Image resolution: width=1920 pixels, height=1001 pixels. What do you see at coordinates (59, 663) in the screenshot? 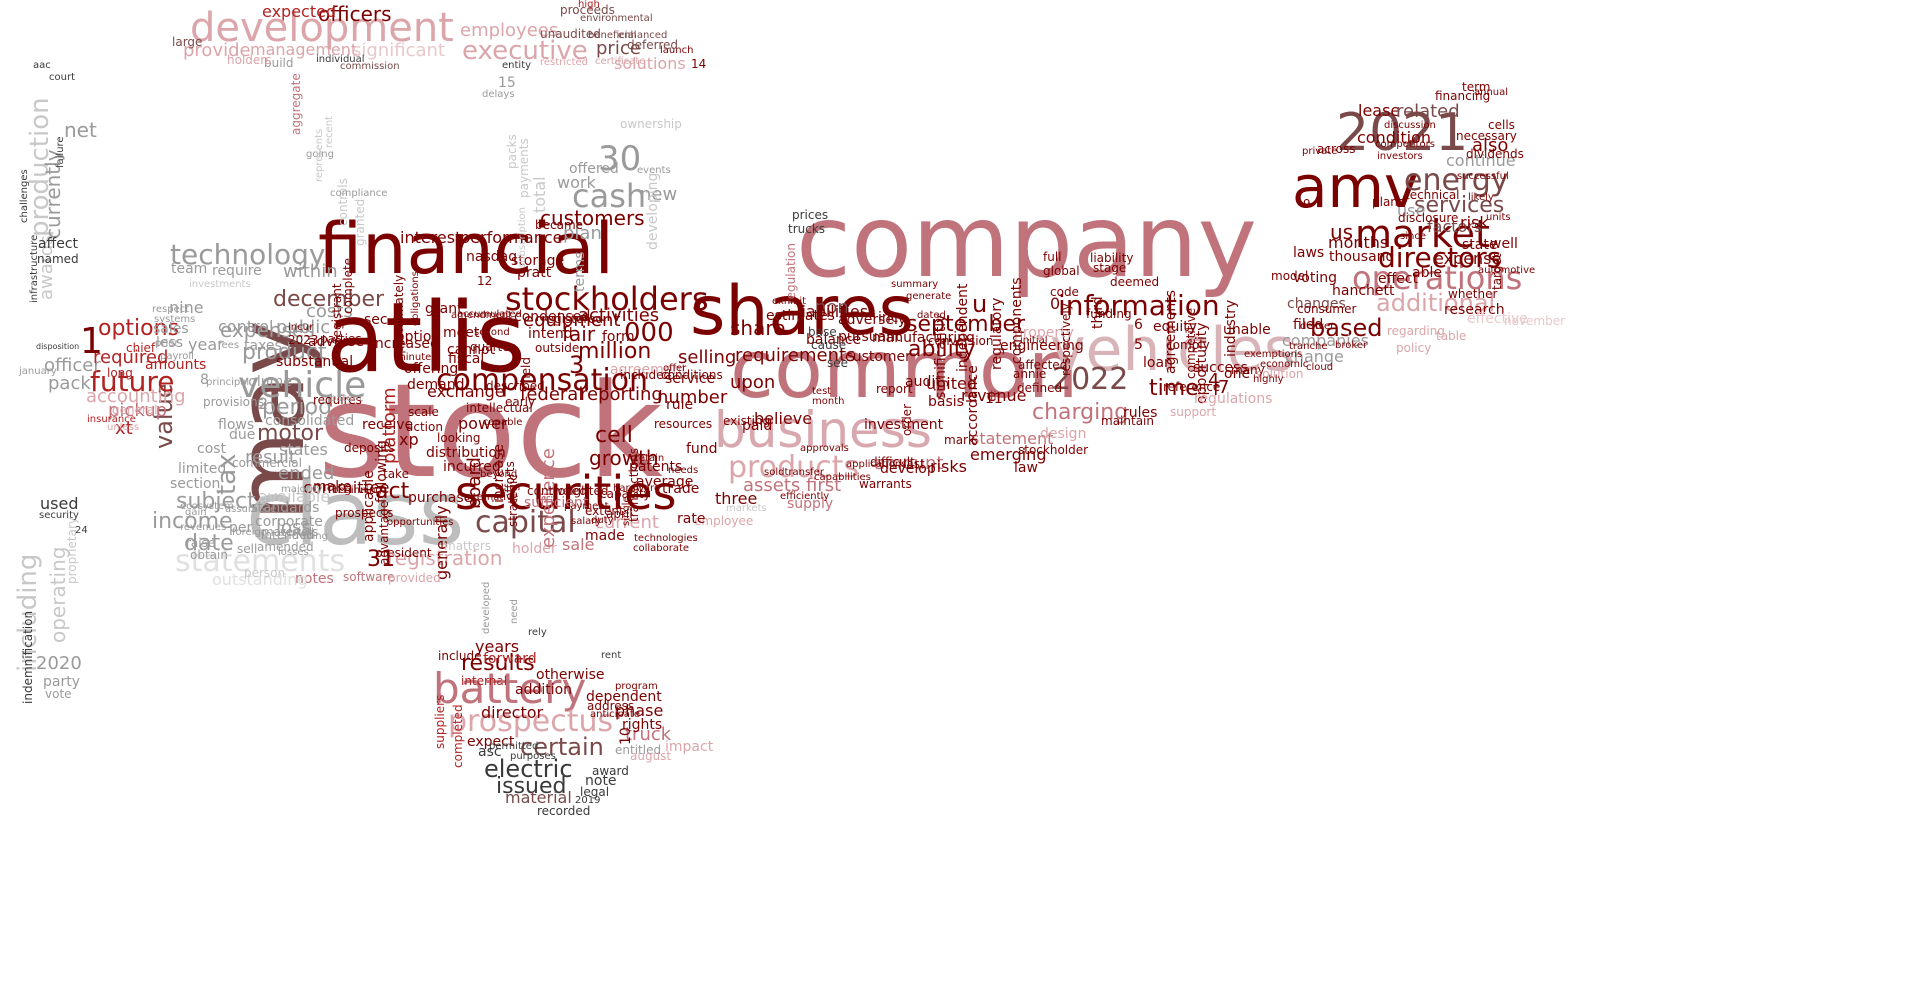
I see `word-2020: 2020` at bounding box center [59, 663].